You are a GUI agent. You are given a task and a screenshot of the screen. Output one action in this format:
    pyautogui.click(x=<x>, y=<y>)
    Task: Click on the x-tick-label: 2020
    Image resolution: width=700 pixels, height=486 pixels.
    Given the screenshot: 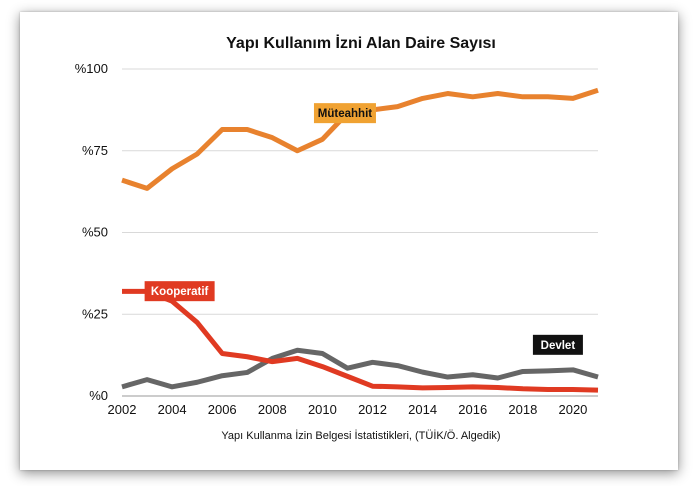 What is the action you would take?
    pyautogui.click(x=572, y=409)
    